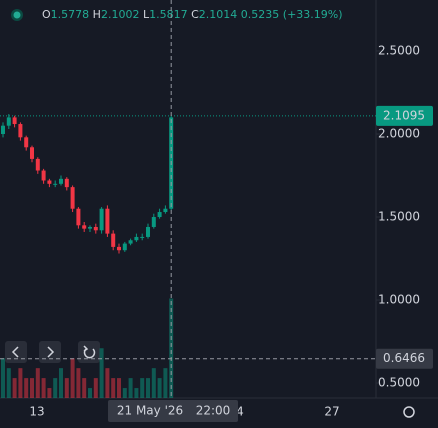  What do you see at coordinates (399, 300) in the screenshot?
I see `y-tick-label: 1.0000` at bounding box center [399, 300].